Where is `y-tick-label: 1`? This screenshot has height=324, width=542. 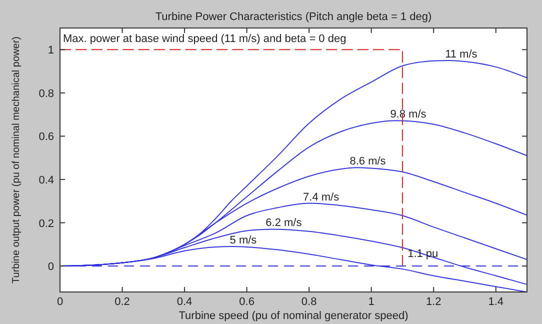 y-tick-label: 1 is located at coordinates (51, 50).